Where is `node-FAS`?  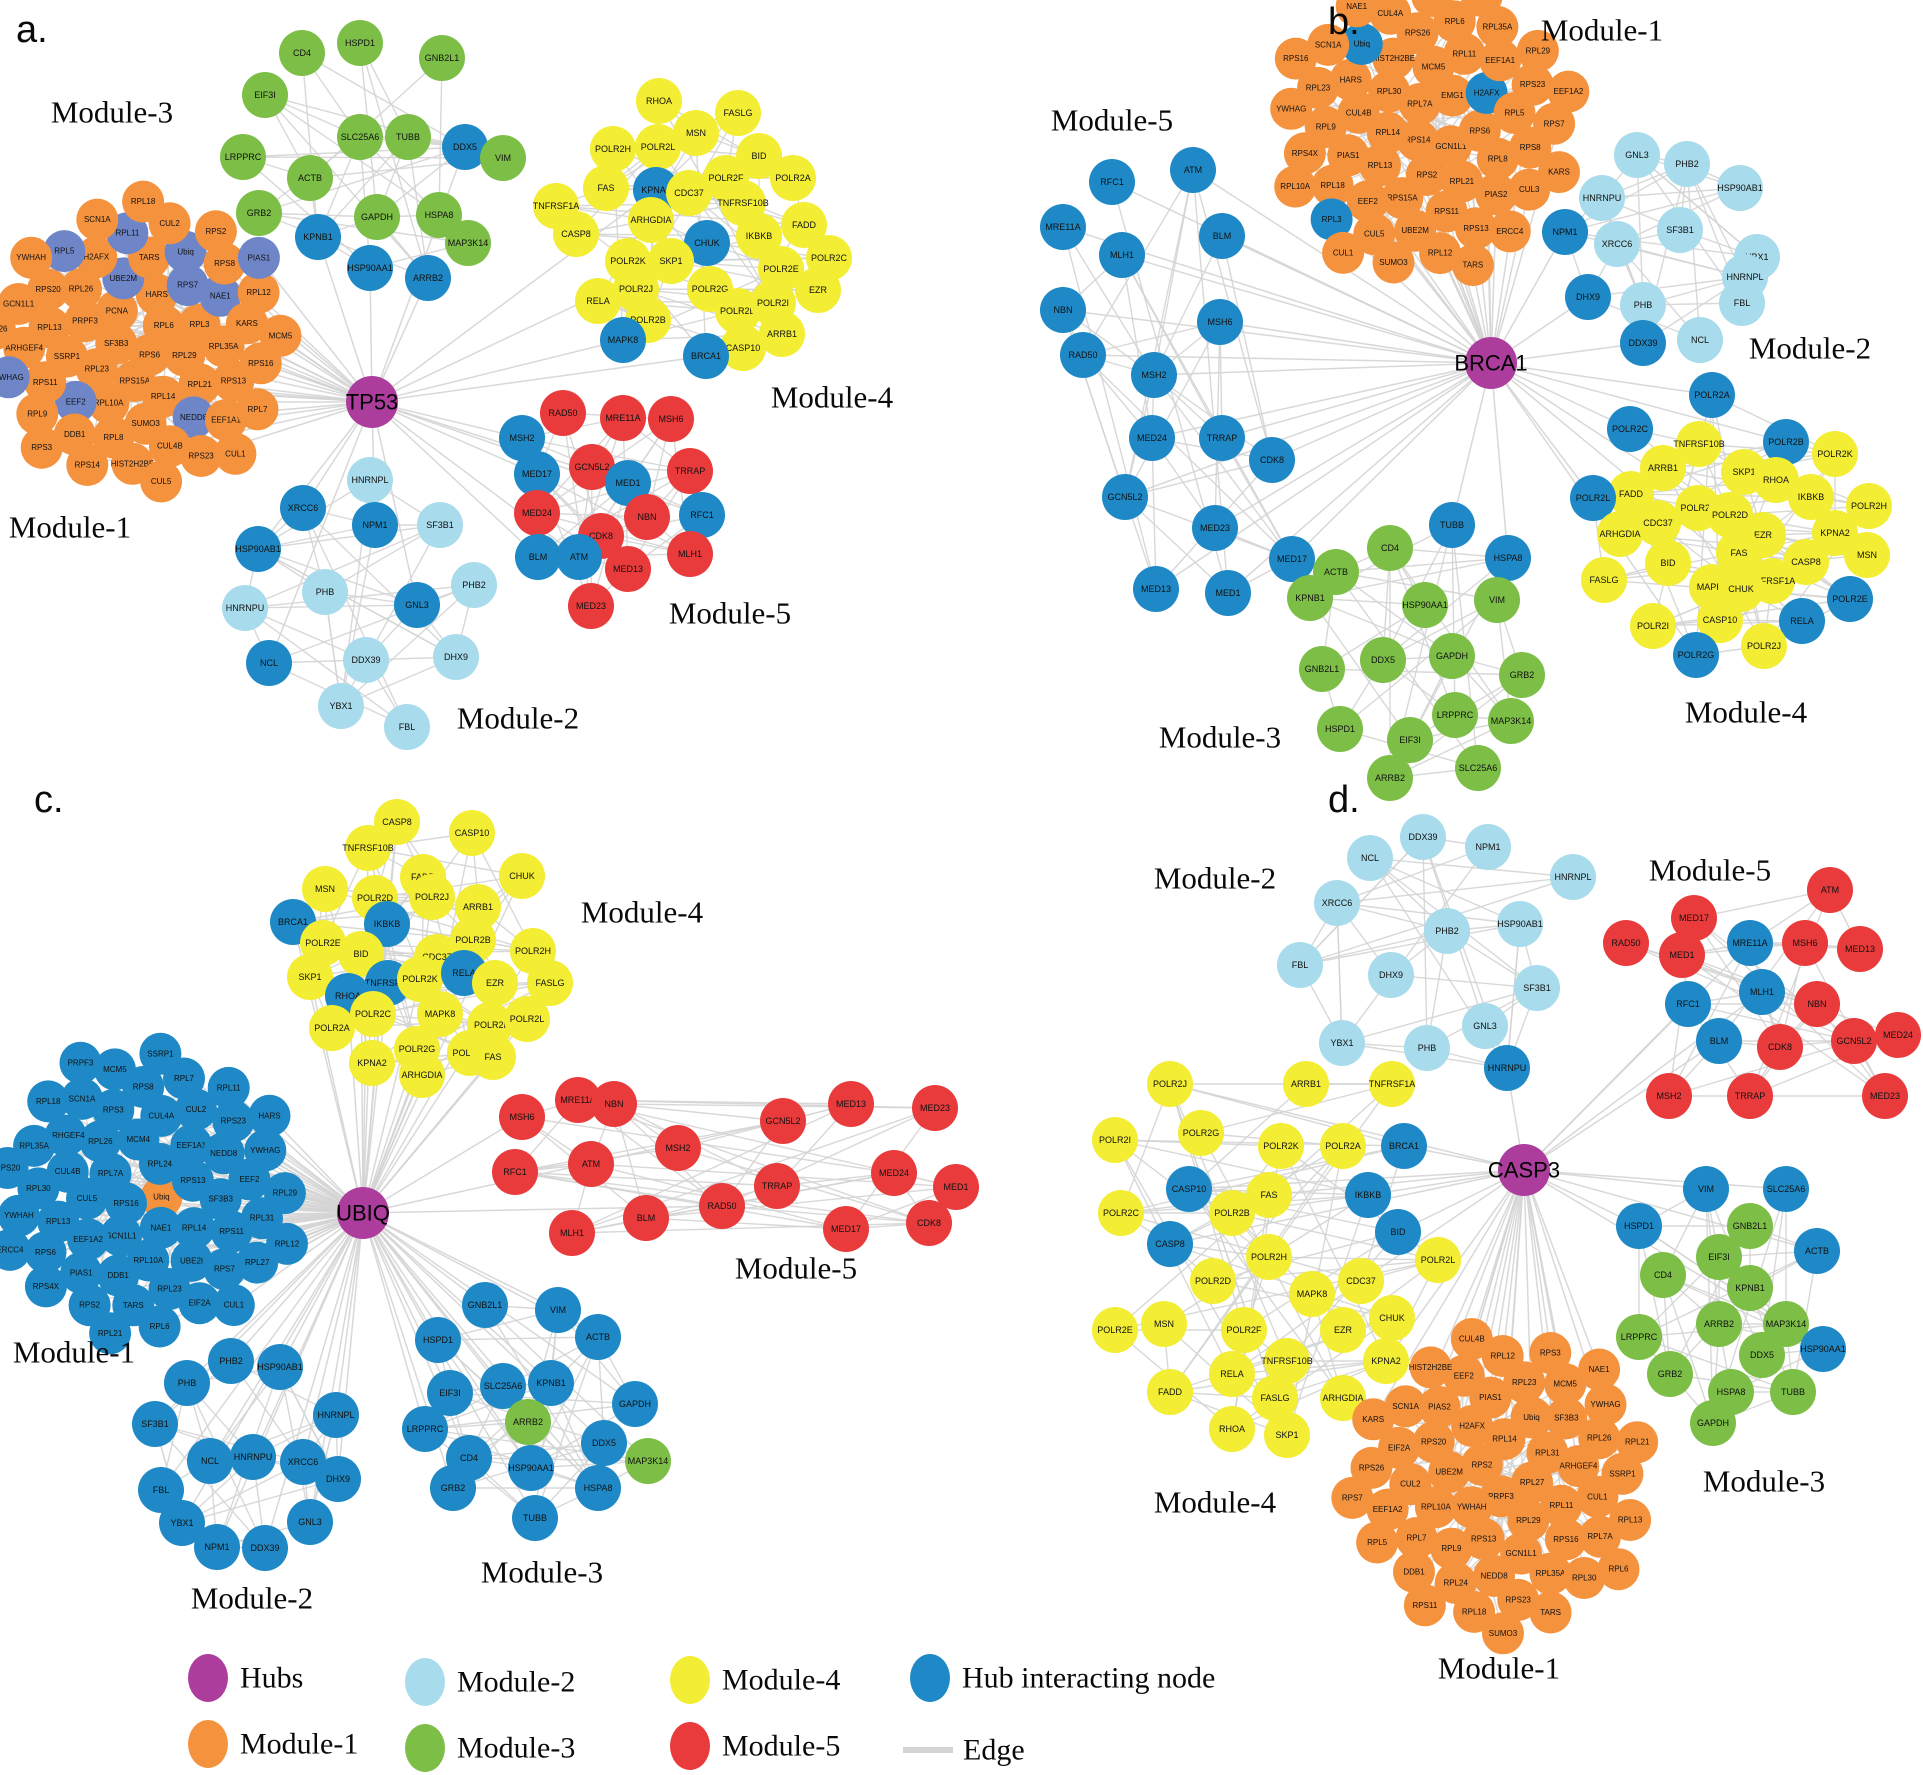 node-FAS is located at coordinates (606, 188).